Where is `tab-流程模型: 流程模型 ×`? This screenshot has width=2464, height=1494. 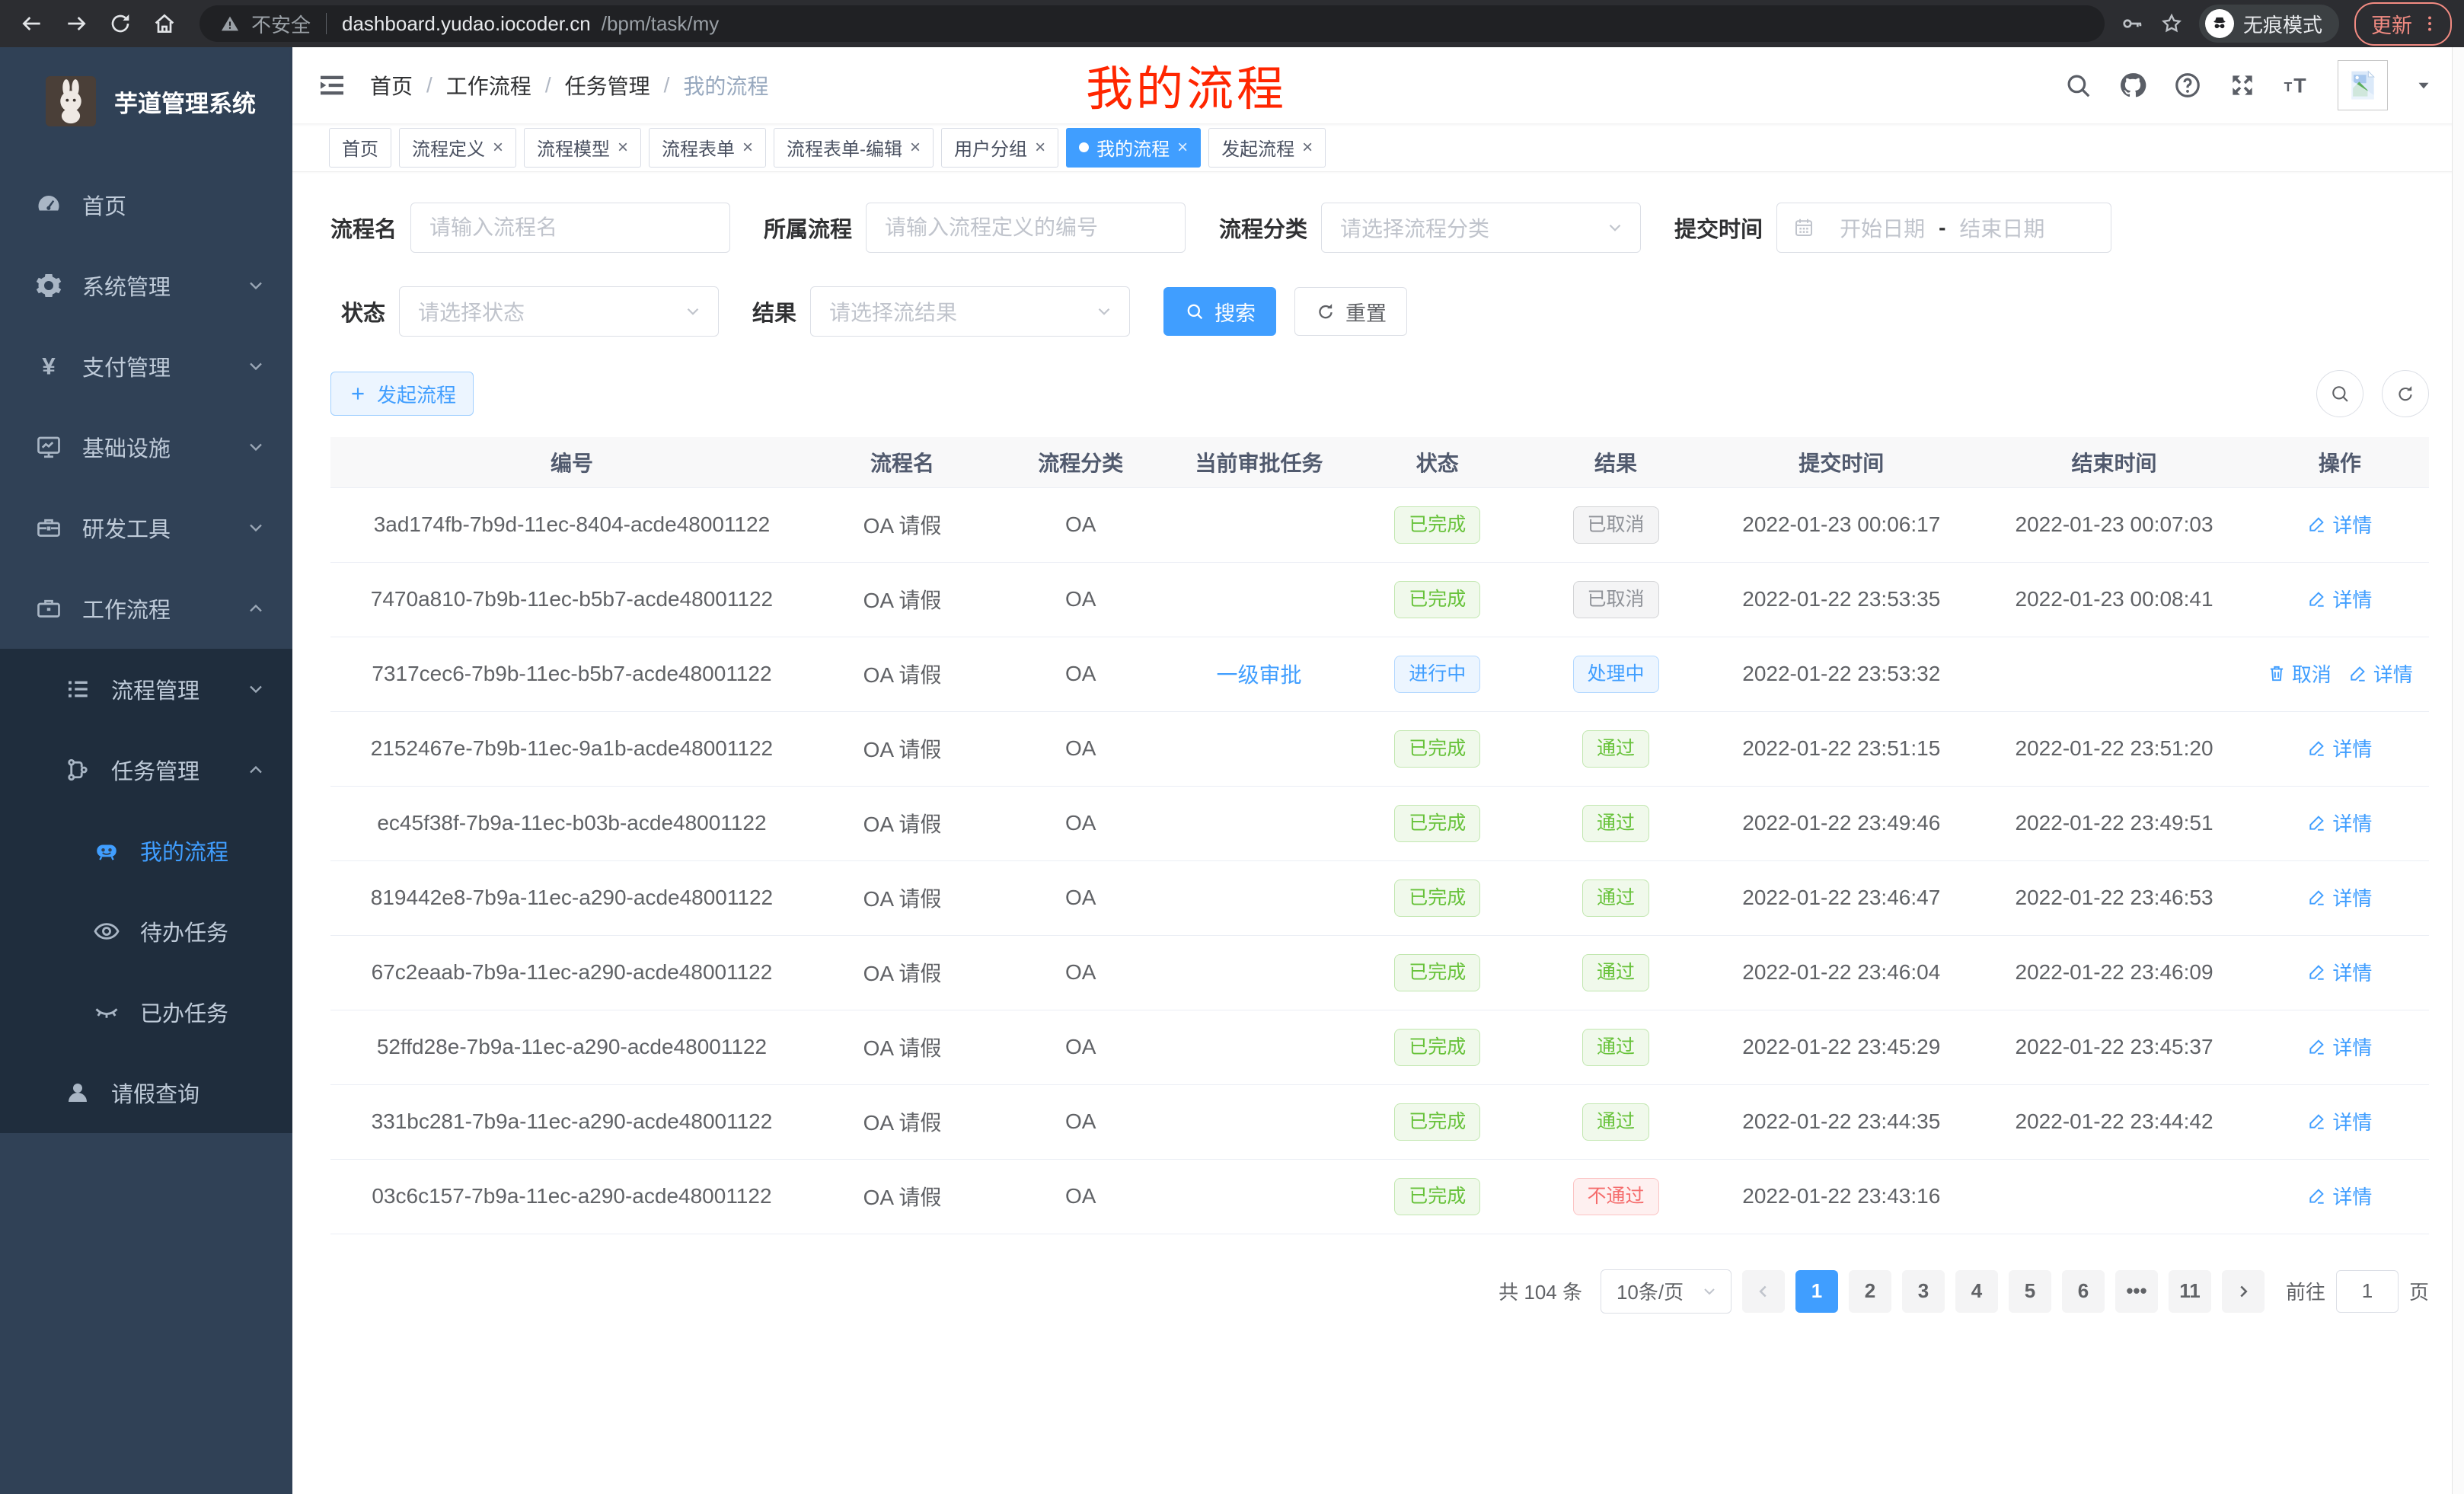 tab-流程模型: 流程模型 × is located at coordinates (583, 147).